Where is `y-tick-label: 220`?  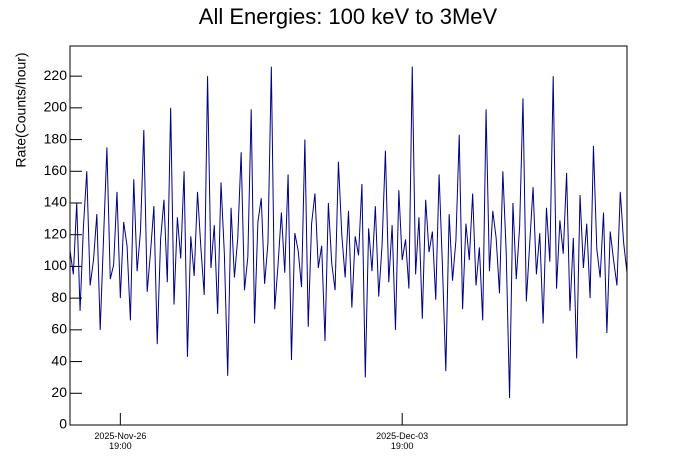
y-tick-label: 220 is located at coordinates (56, 75).